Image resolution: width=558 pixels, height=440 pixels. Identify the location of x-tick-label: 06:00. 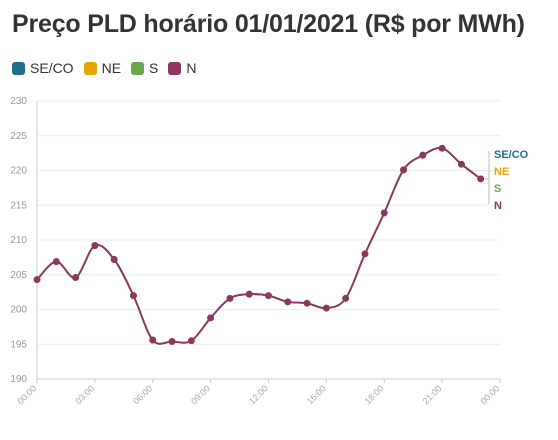
(142, 394).